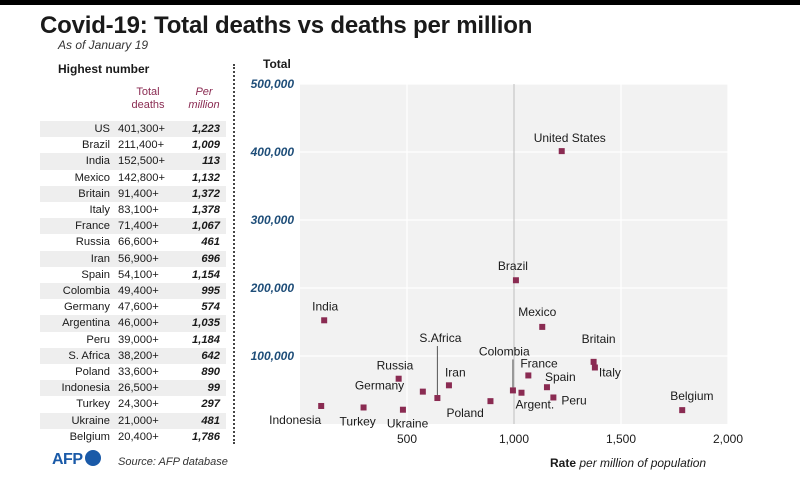 Image resolution: width=800 pixels, height=480 pixels. What do you see at coordinates (146, 291) in the screenshot?
I see `table-cell-total: 49,400+` at bounding box center [146, 291].